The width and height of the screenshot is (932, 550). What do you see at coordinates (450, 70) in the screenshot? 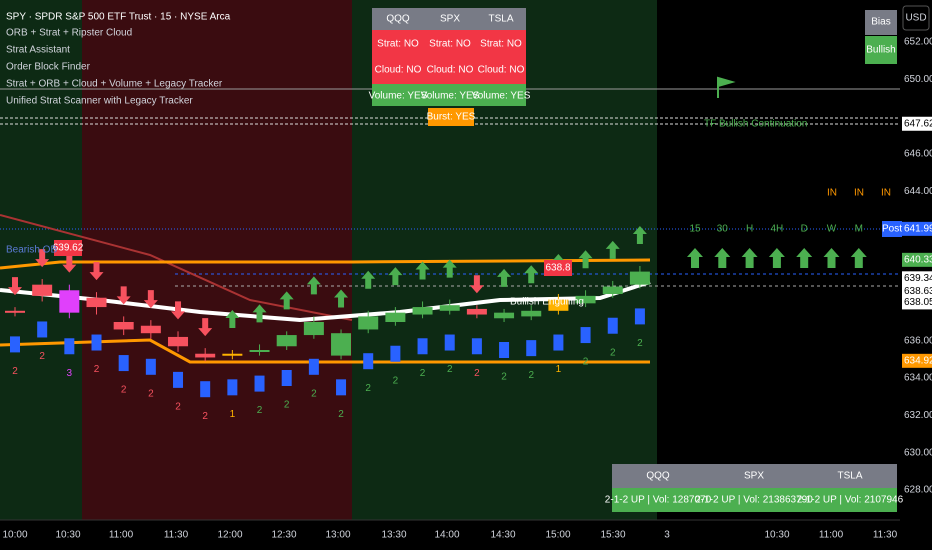
I see `table-cell: Cloud: NO` at bounding box center [450, 70].